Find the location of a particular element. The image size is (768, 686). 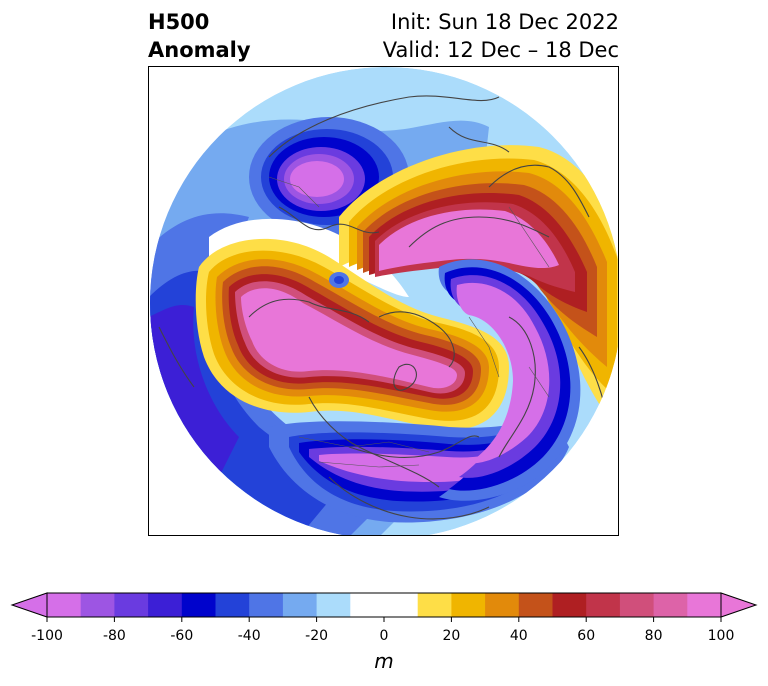

colorbar-tick-label: 100 is located at coordinates (721, 636).